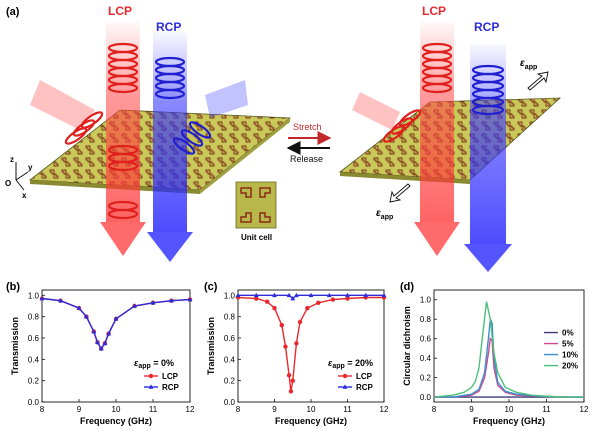  Describe the element at coordinates (162, 363) in the screenshot. I see `strain-value: = 0%` at that location.